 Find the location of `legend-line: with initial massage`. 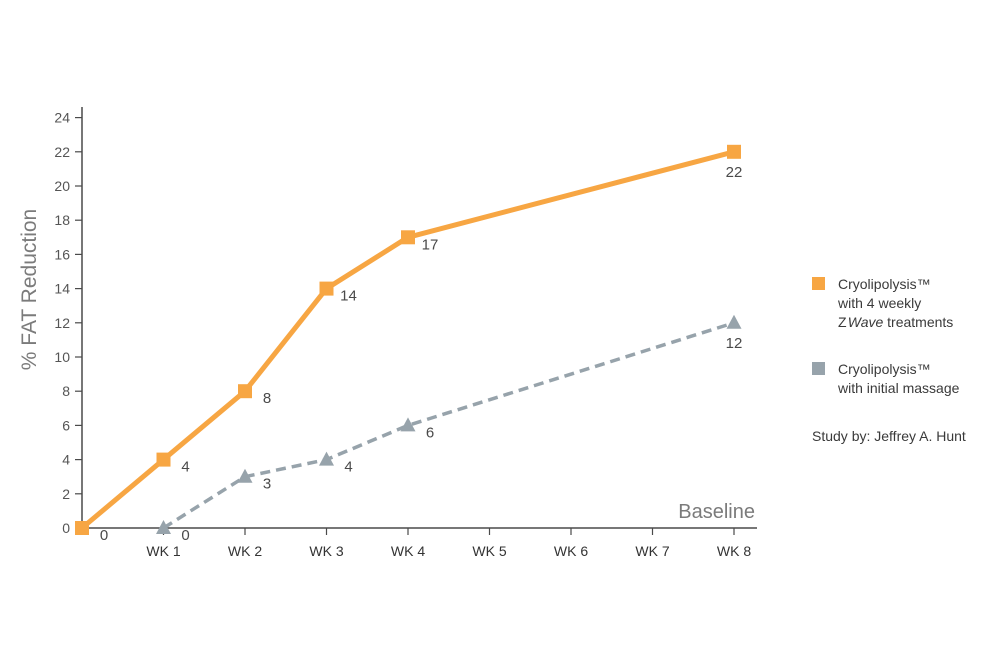

legend-line: with initial massage is located at coordinates (899, 388).